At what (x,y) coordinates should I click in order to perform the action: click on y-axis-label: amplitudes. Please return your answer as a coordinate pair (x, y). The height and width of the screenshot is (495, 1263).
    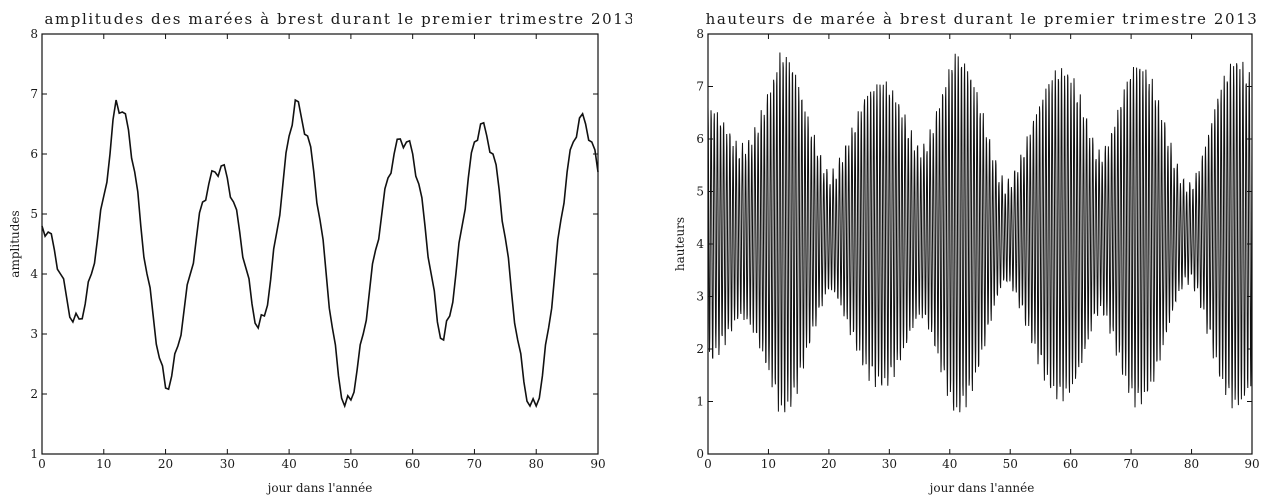
    Looking at the image, I should click on (15, 243).